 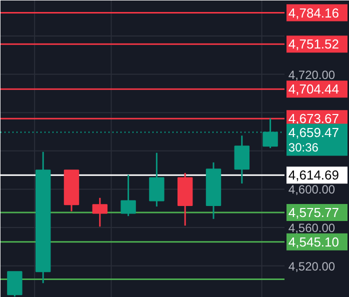 I want to click on ref-line-label: 4,575.77, so click(x=314, y=212).